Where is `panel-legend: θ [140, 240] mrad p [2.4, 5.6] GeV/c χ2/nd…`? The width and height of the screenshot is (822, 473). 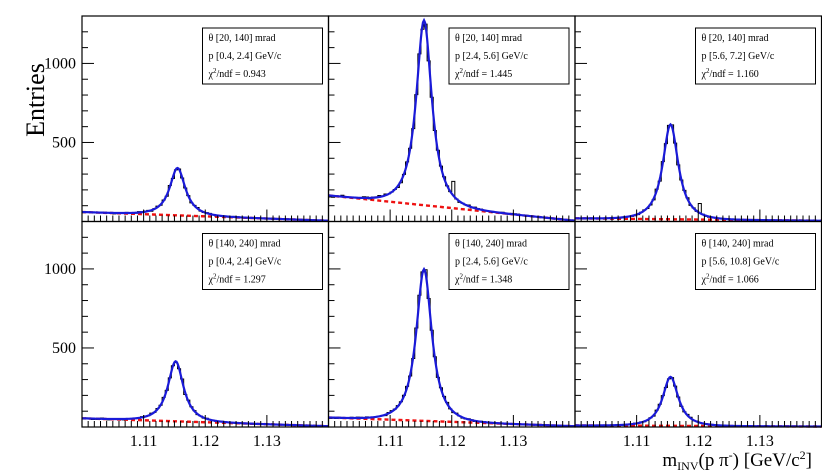 panel-legend: θ [140, 240] mrad p [2.4, 5.6] GeV/c χ2/nd… is located at coordinates (509, 261).